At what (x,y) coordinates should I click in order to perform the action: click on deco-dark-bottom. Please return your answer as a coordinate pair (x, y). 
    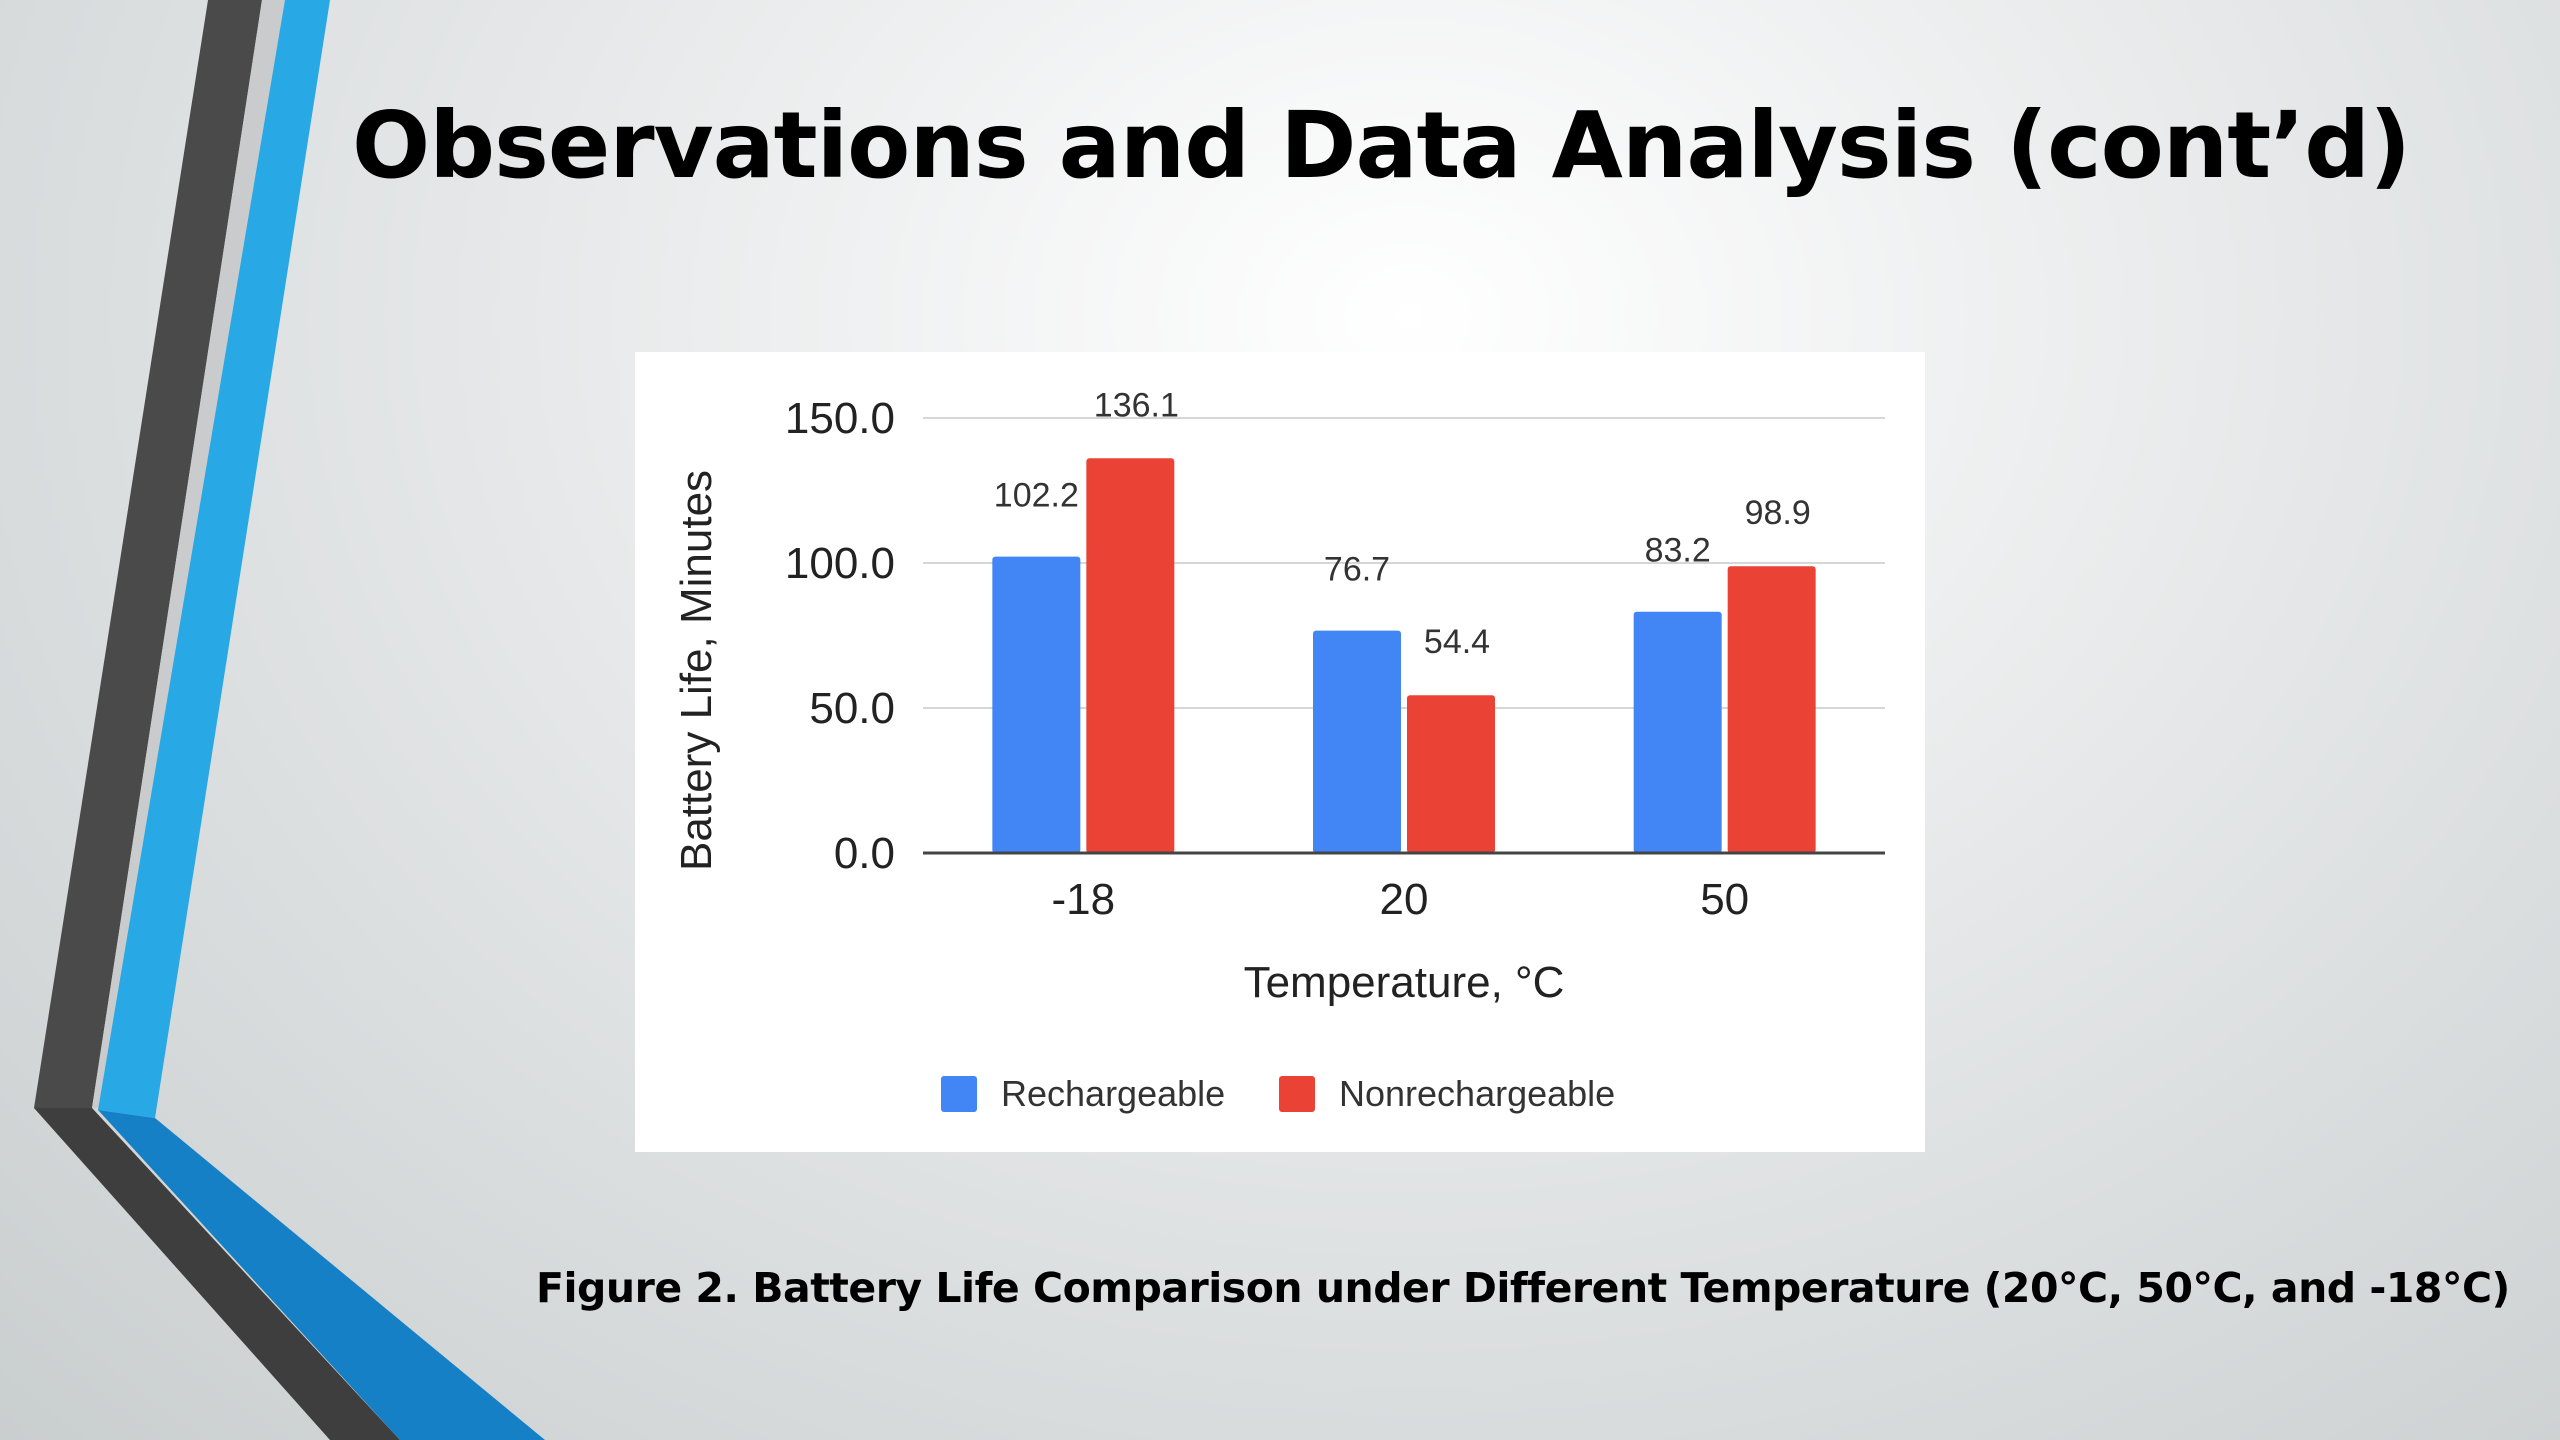
    Looking at the image, I should click on (217, 1274).